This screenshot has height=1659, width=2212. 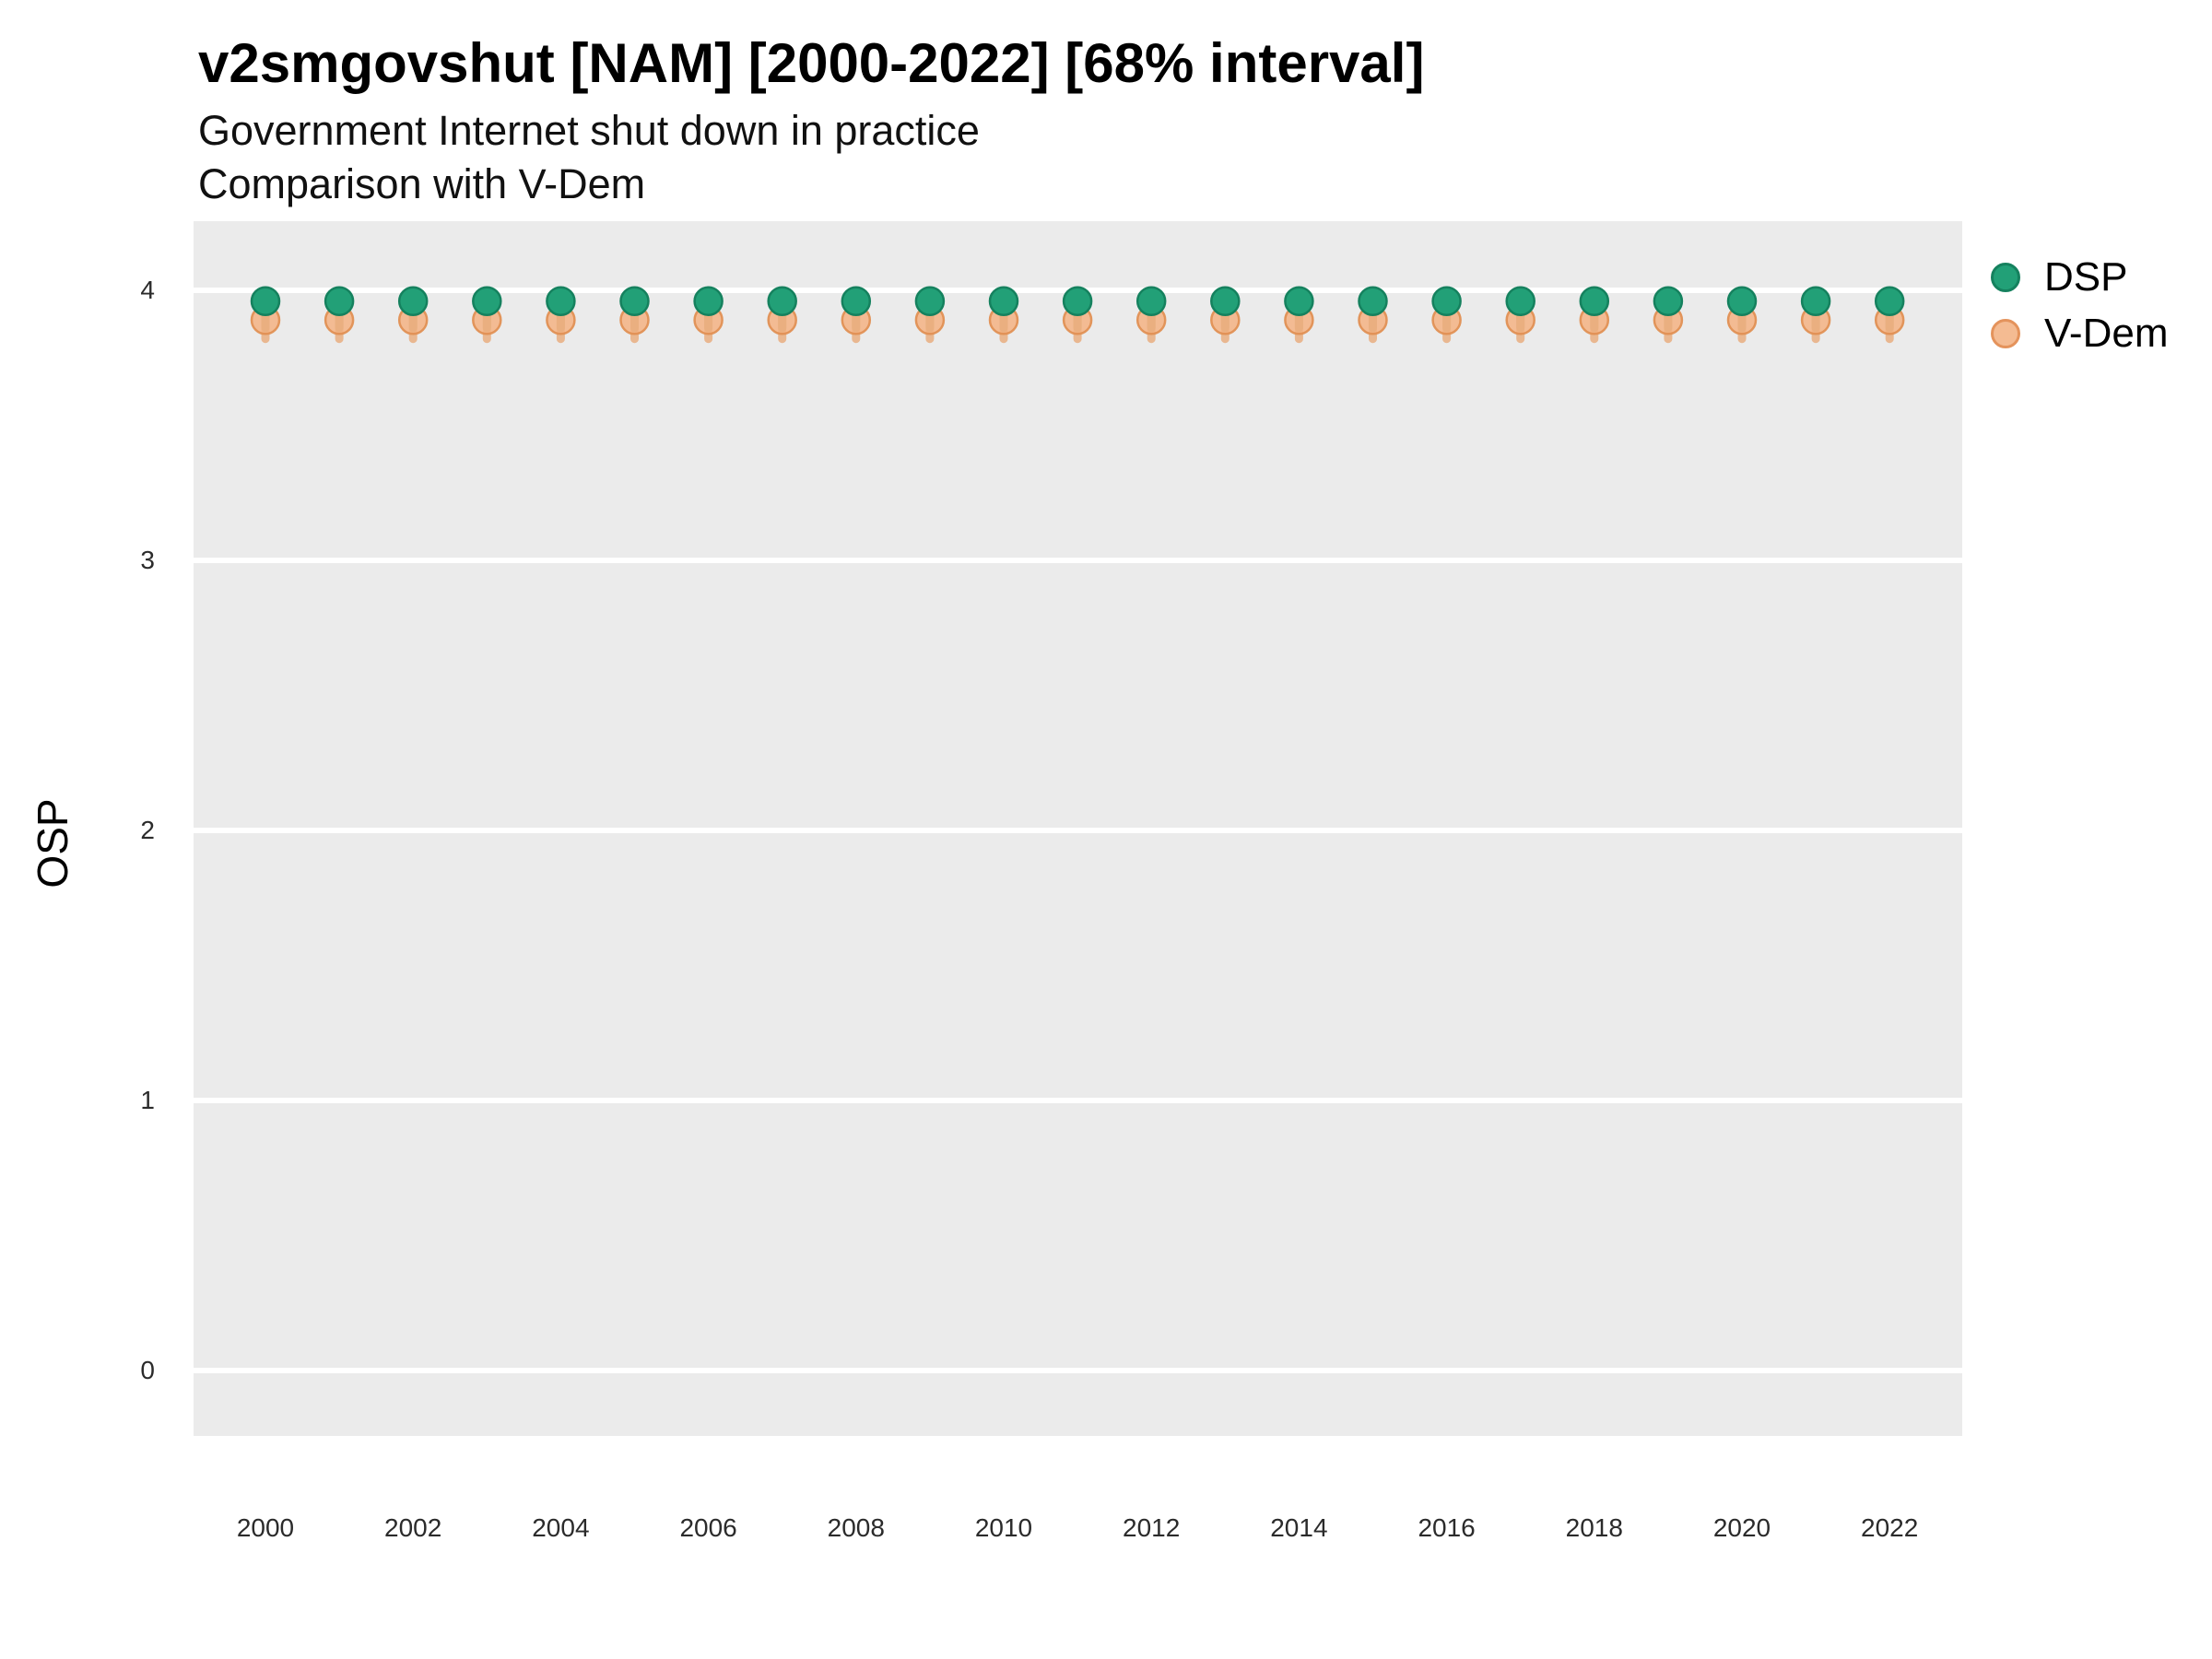 I want to click on y-tick-label-4: 4, so click(x=147, y=290).